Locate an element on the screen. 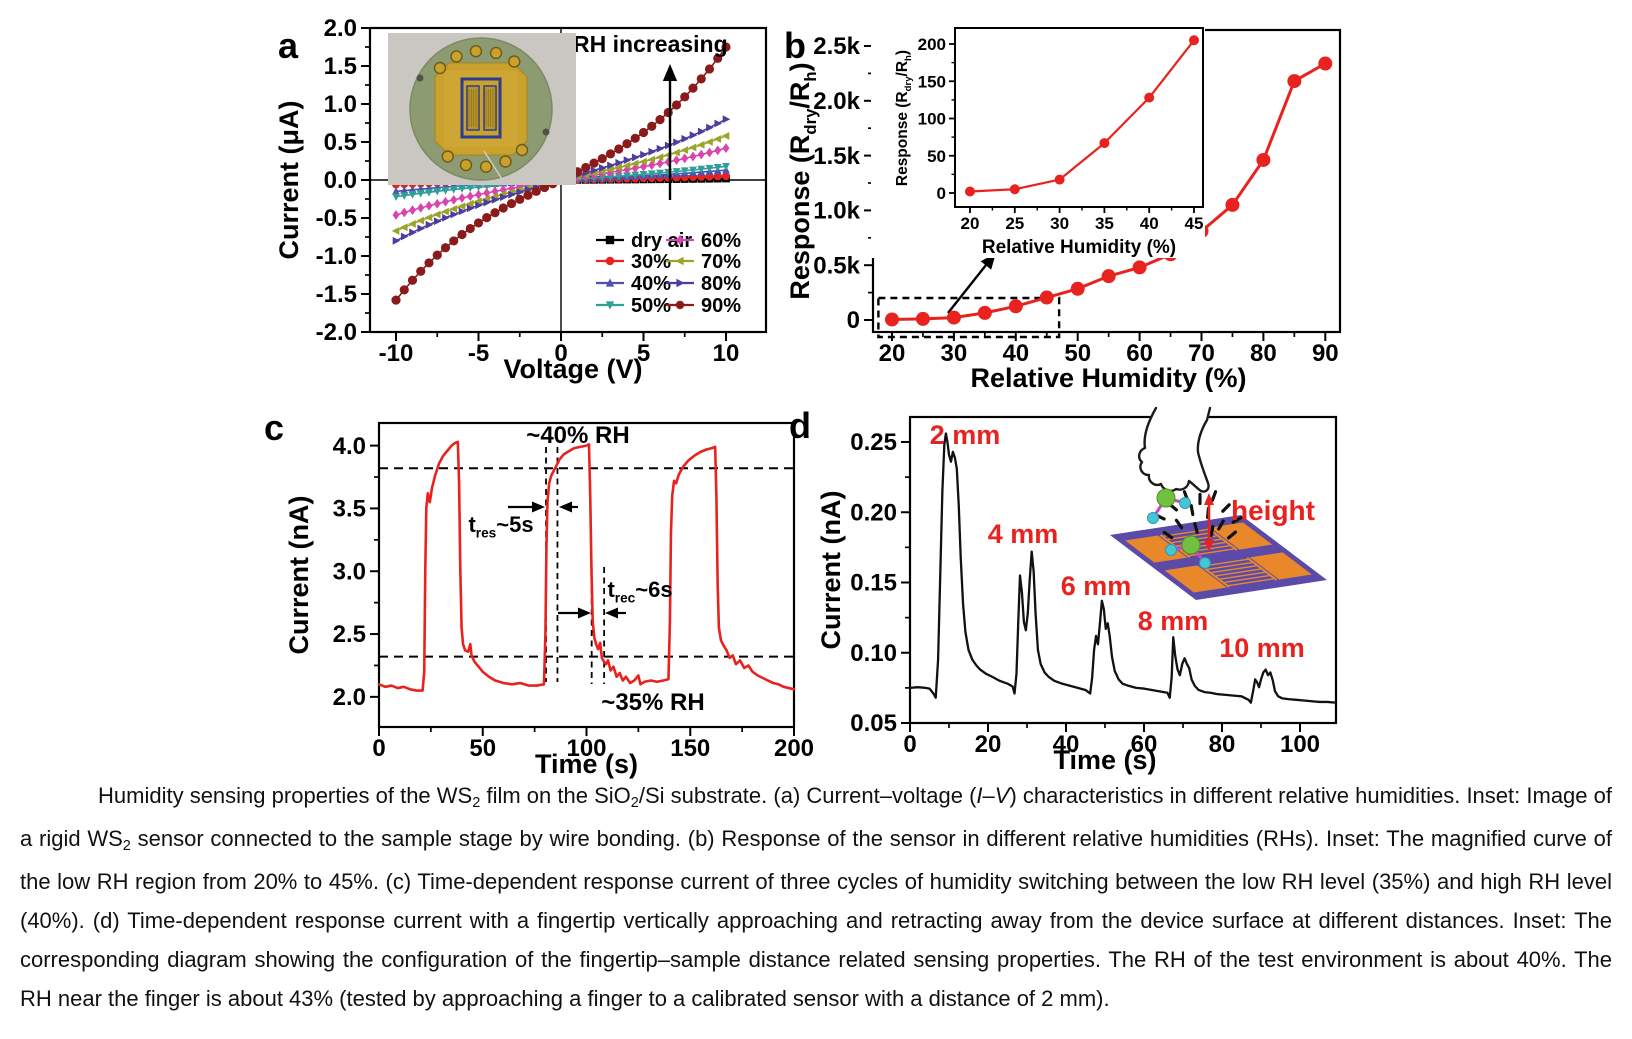 Image resolution: width=1632 pixels, height=1039 pixels. x-axis-title: Relative Humidity (%) is located at coordinates (1108, 377).